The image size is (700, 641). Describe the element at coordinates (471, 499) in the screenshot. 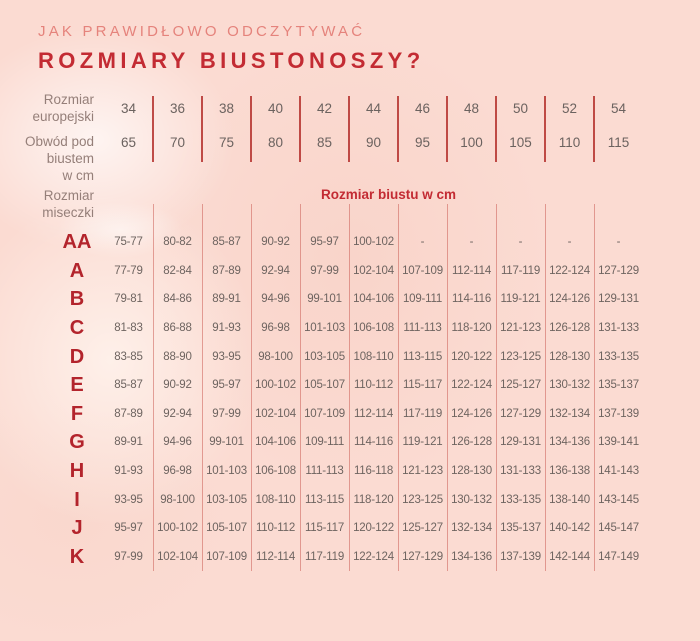

I see `bust-range-cell: 130-132` at that location.